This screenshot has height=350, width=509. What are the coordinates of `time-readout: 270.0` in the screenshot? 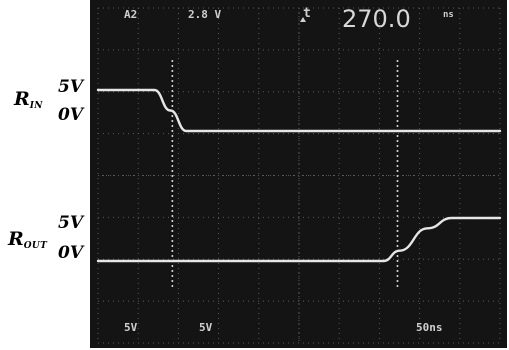 It's located at (376, 19).